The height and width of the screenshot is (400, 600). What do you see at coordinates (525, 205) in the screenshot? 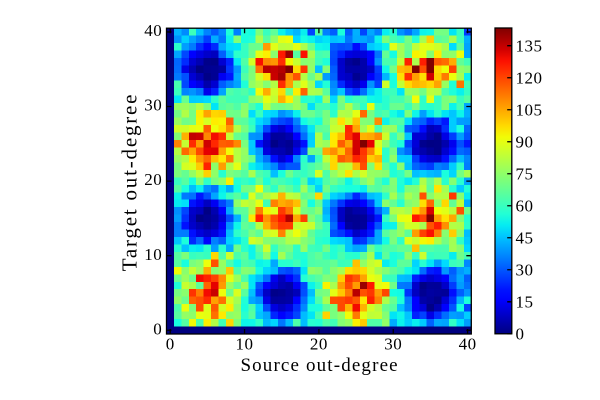
I see `svg-text: 60` at bounding box center [525, 205].